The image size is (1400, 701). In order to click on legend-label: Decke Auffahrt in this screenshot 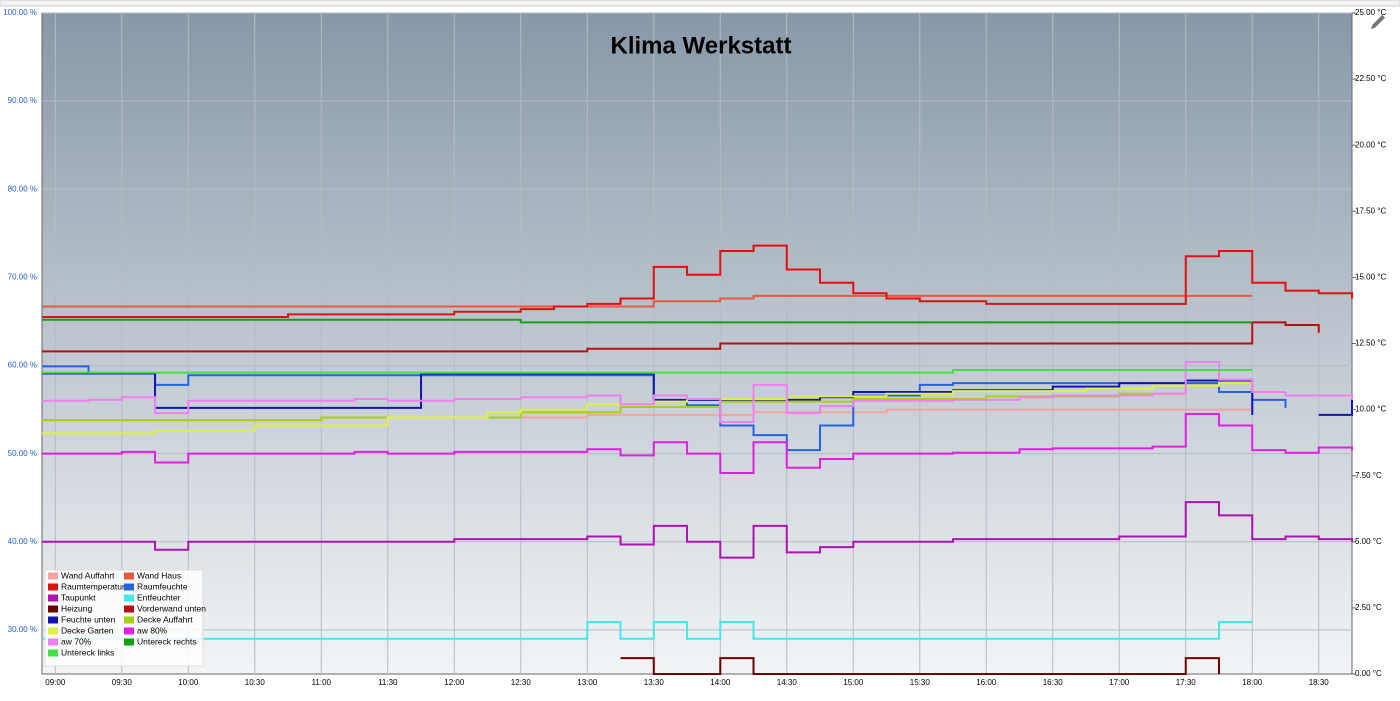, I will do `click(165, 619)`.